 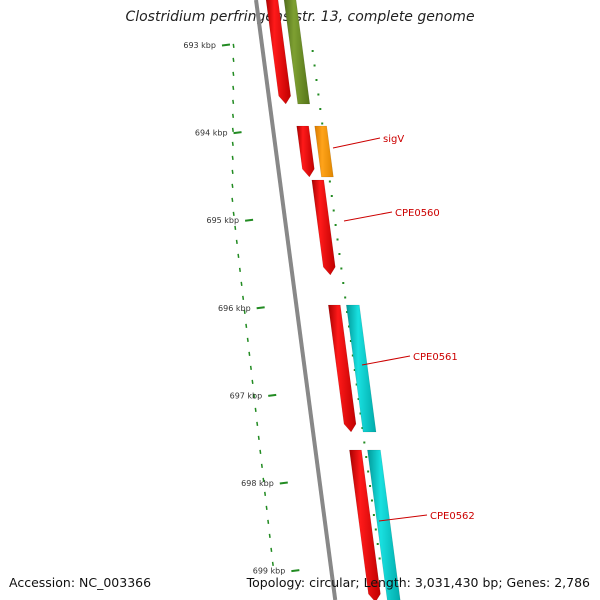 I want to click on kbp-tick-label: 695 kbp, so click(x=222, y=220).